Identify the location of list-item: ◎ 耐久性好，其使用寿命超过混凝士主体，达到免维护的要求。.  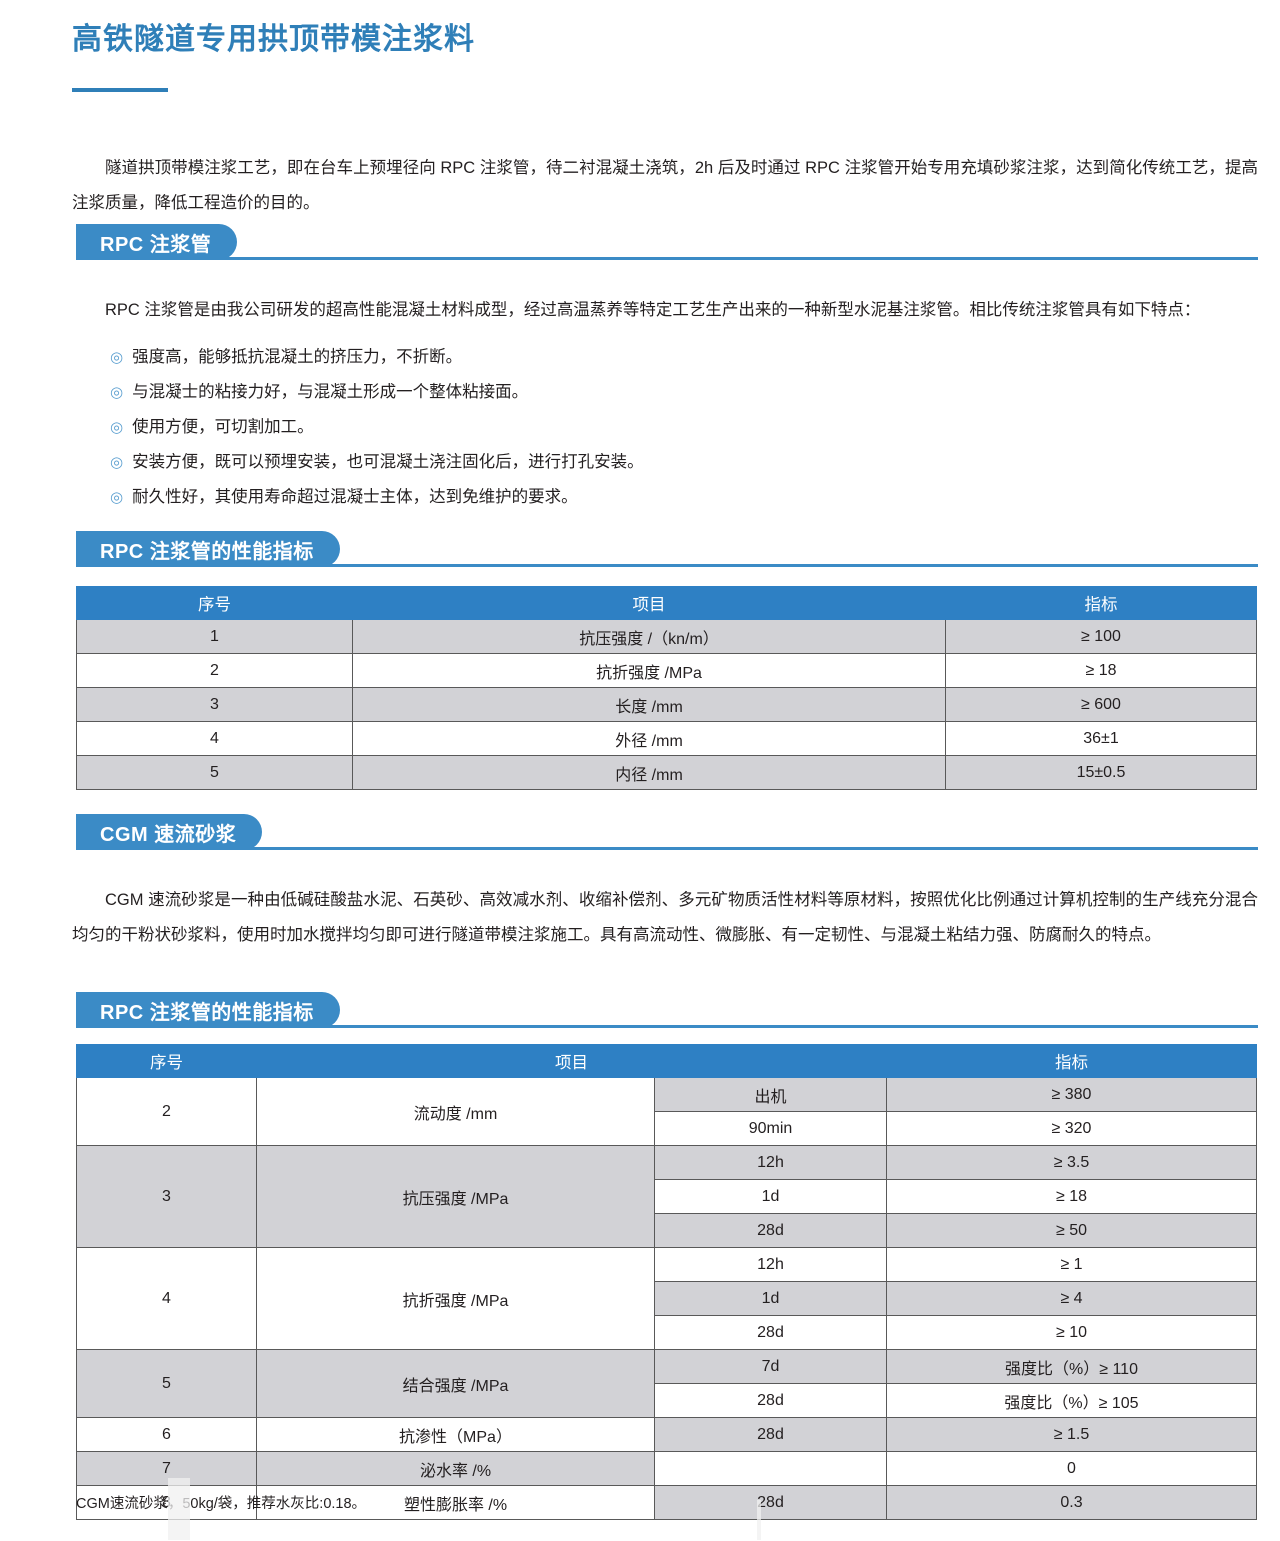
(680, 497).